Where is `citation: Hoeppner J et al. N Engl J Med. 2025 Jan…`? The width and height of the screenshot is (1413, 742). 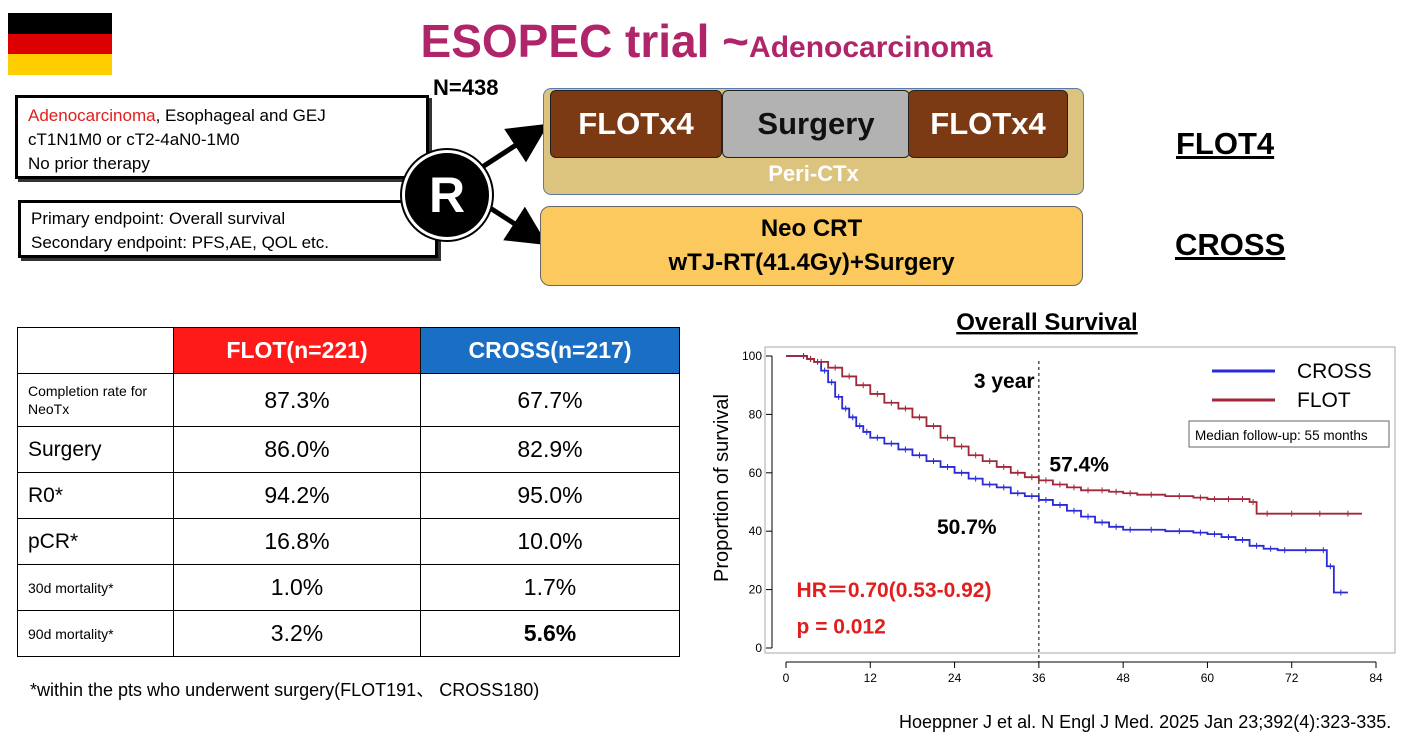
citation: Hoeppner J et al. N Engl J Med. 2025 Jan… is located at coordinates (1145, 722).